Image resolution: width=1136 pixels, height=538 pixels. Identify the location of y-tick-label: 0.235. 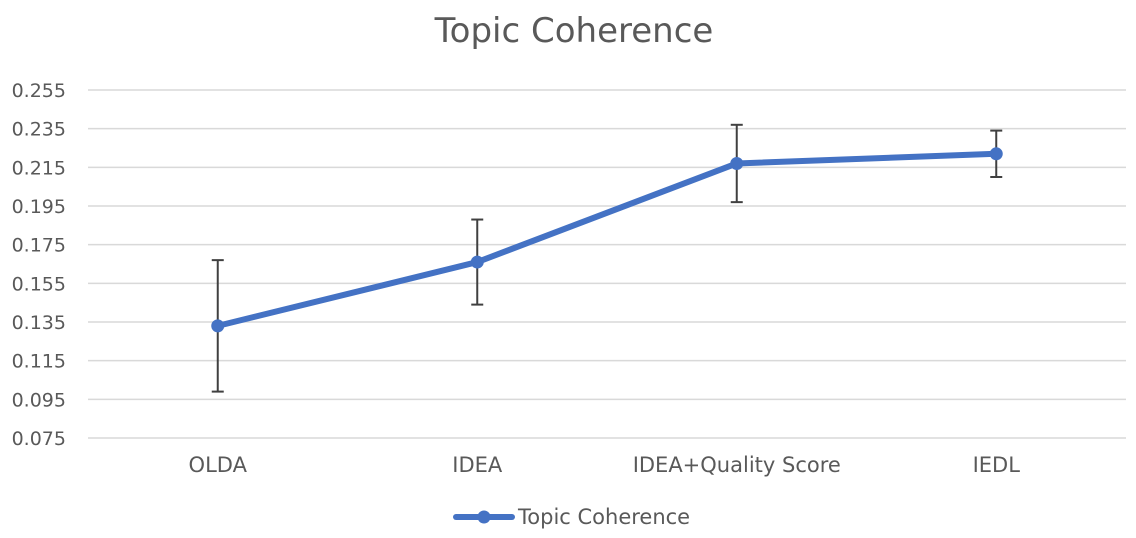
(39, 130).